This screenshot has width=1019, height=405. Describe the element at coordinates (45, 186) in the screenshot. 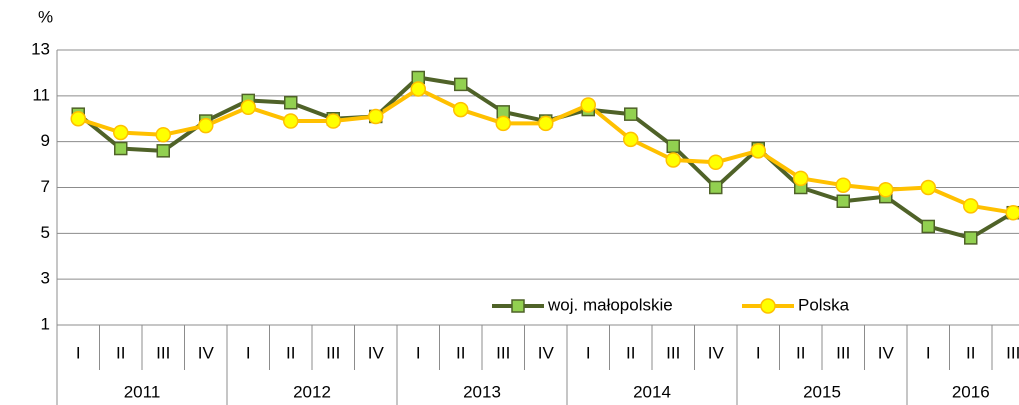

I see `y-tick-label: 7` at that location.